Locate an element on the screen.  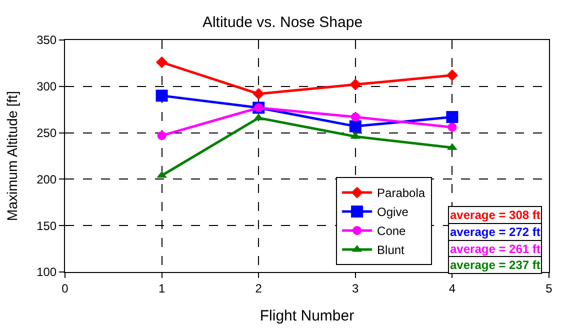
x-axis-title: Flight Number is located at coordinates (307, 315).